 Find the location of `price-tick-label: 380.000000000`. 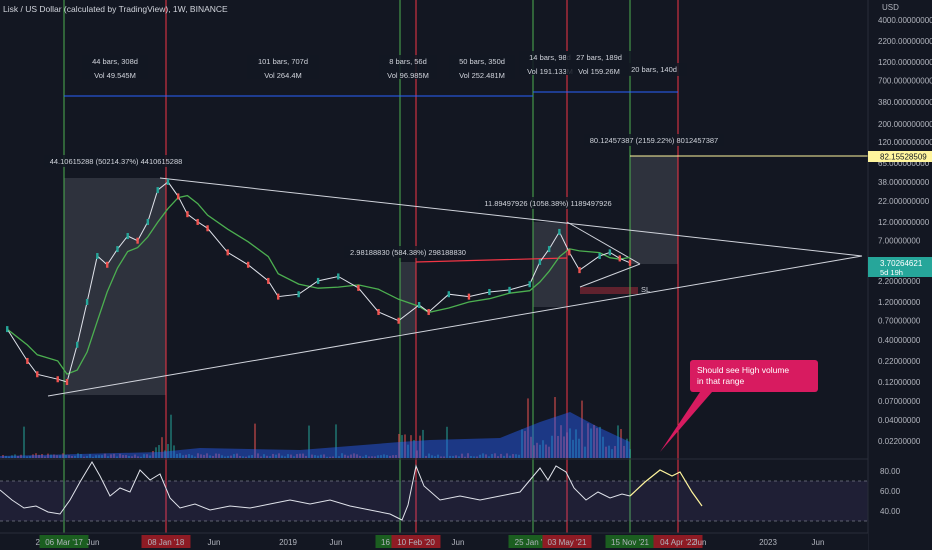

price-tick-label: 380.000000000 is located at coordinates (905, 102).